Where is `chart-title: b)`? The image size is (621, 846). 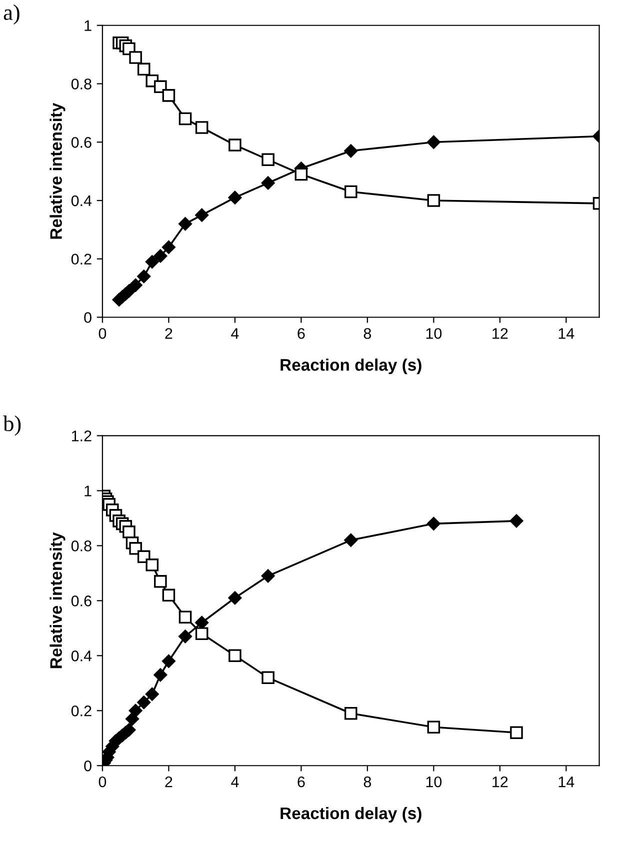
chart-title: b) is located at coordinates (12, 426).